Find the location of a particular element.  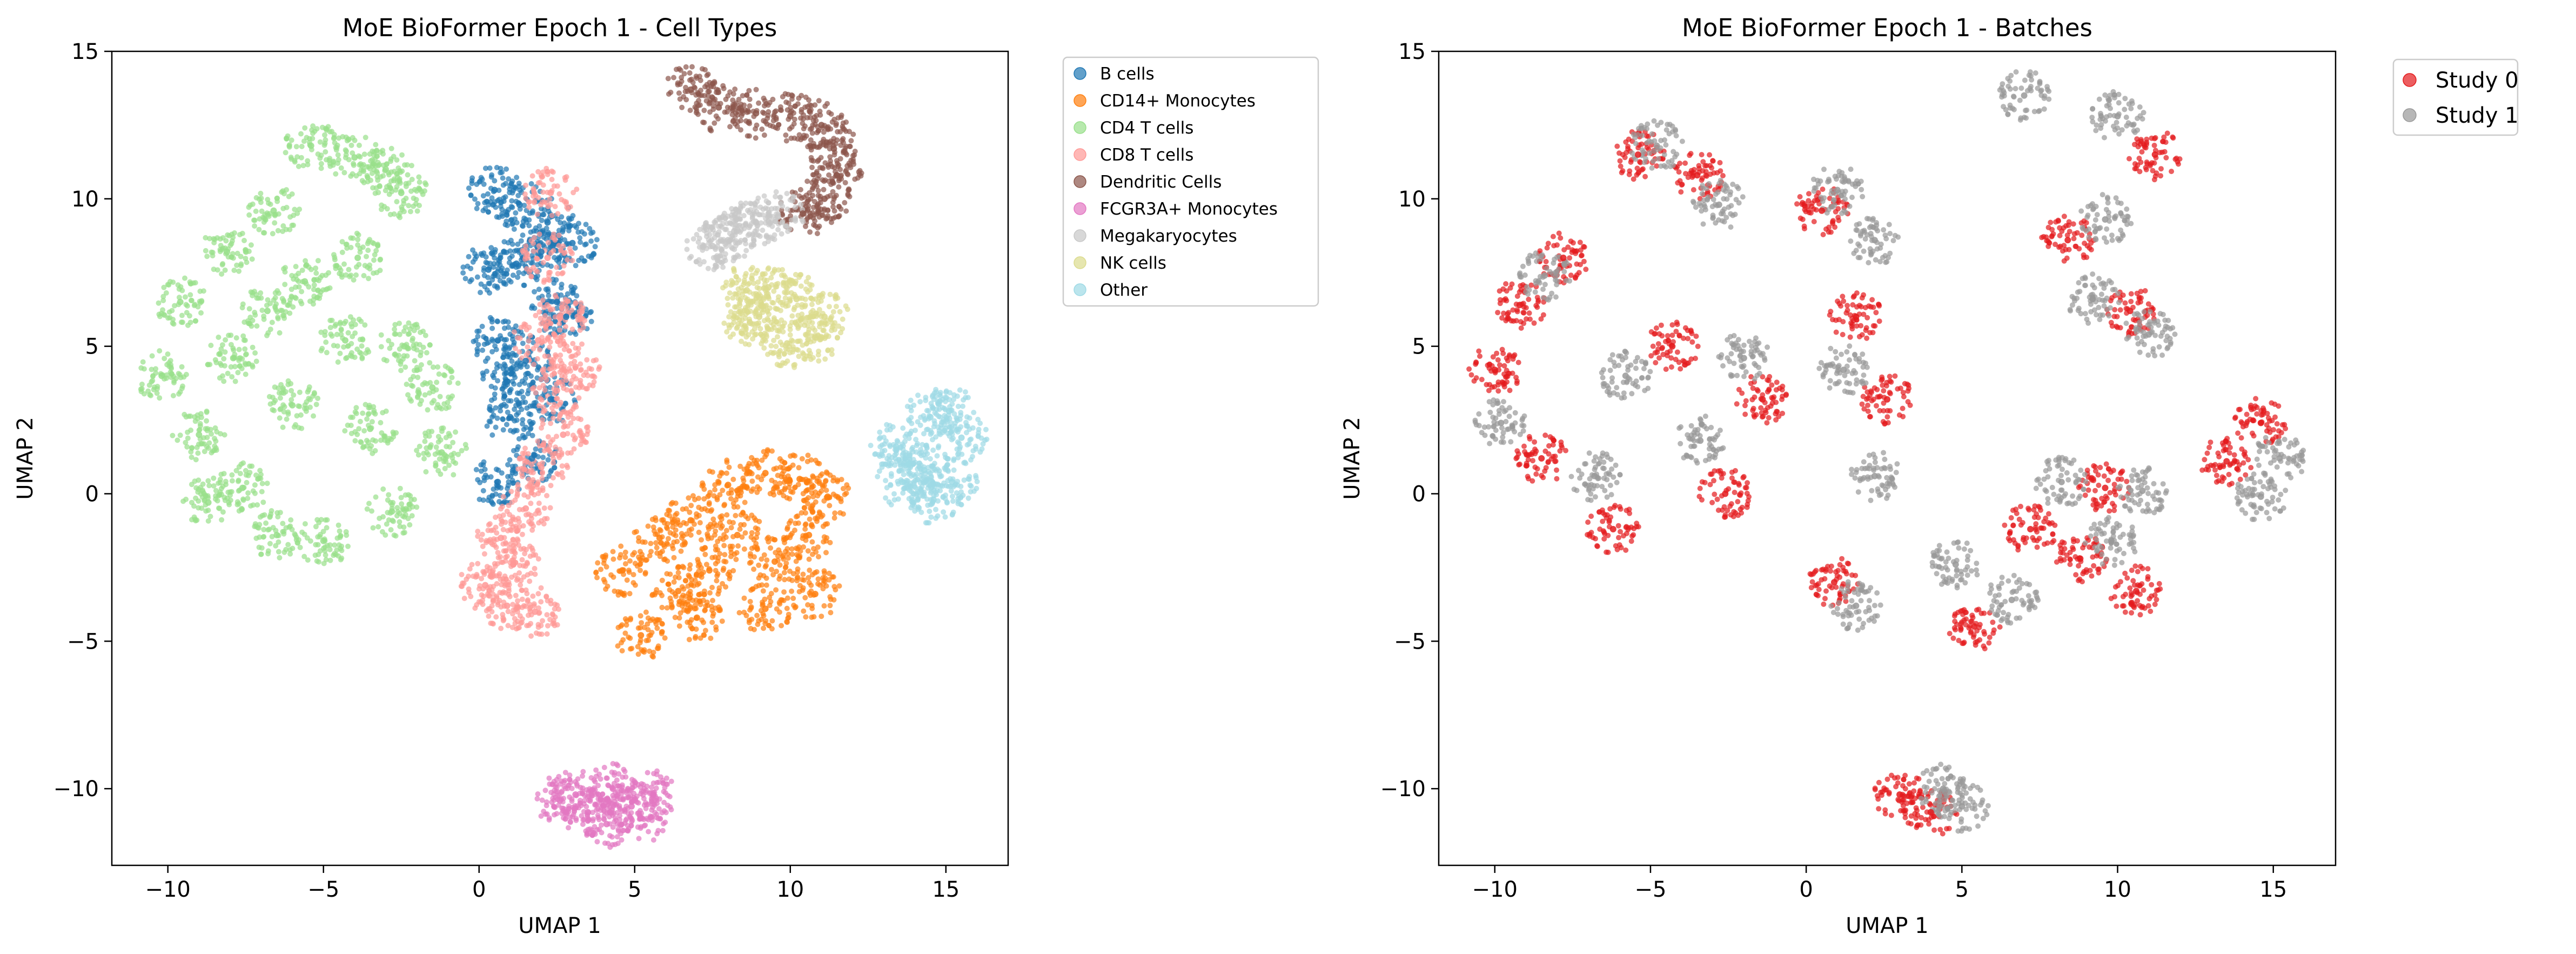

legend-label: Other is located at coordinates (1124, 290).